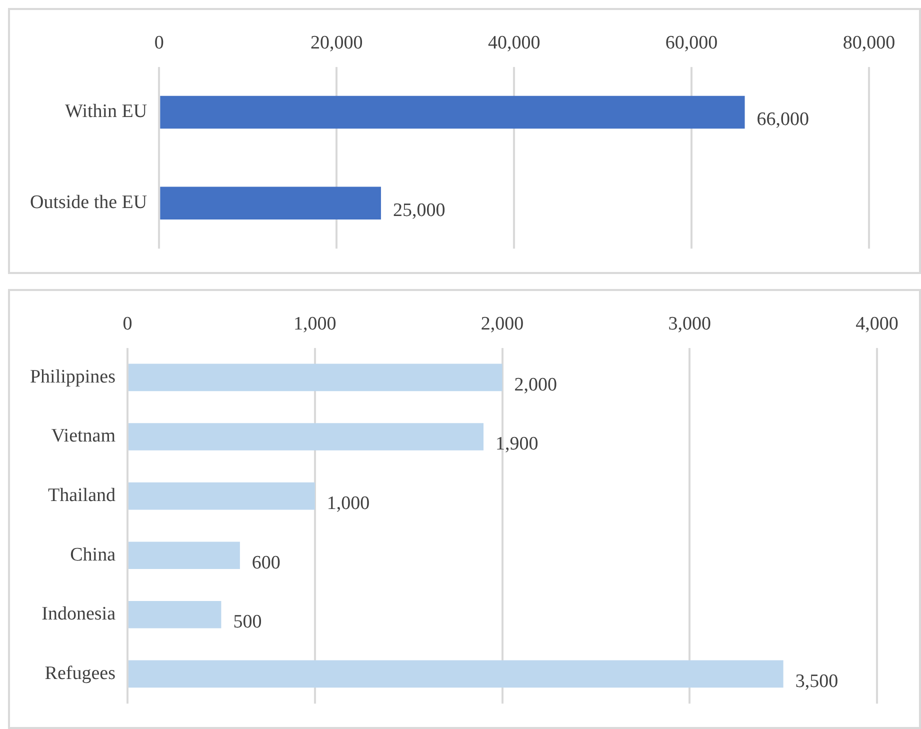 The width and height of the screenshot is (921, 729). Describe the element at coordinates (691, 43) in the screenshot. I see `x-tick-label: 60,000` at that location.